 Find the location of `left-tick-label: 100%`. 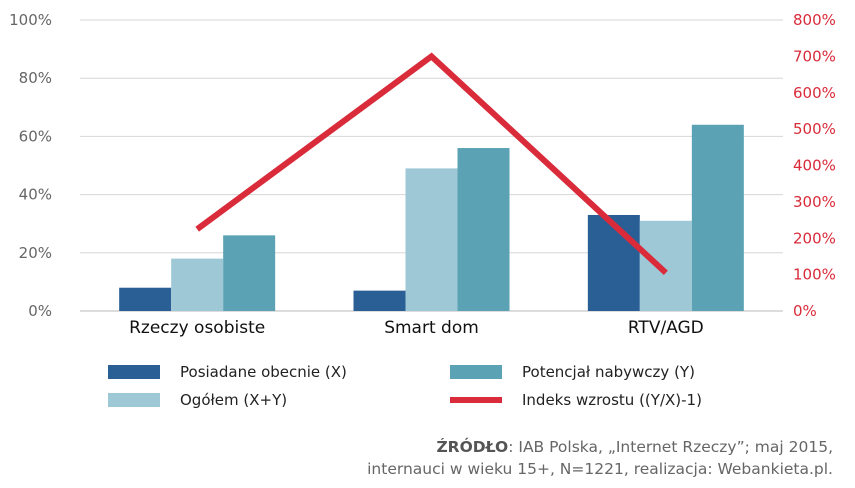

left-tick-label: 100% is located at coordinates (30, 20).